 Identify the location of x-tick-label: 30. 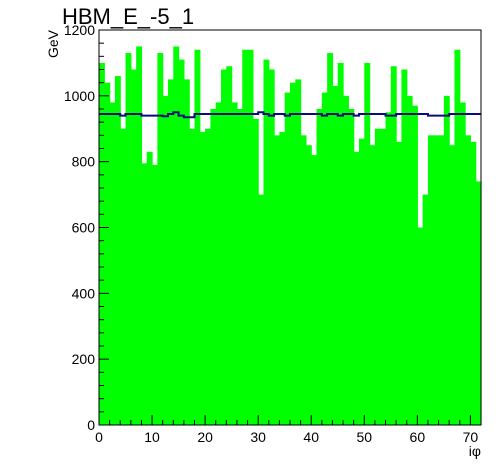
(258, 437).